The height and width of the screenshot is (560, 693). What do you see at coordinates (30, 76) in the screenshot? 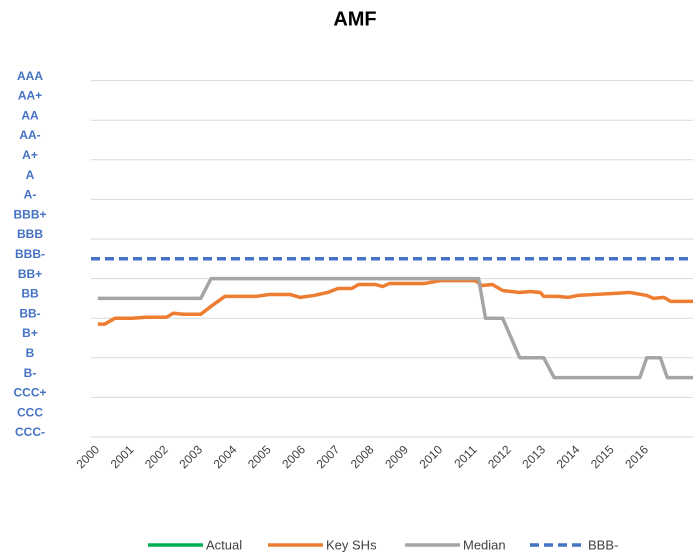
I see `y-tick-label: AAA` at bounding box center [30, 76].